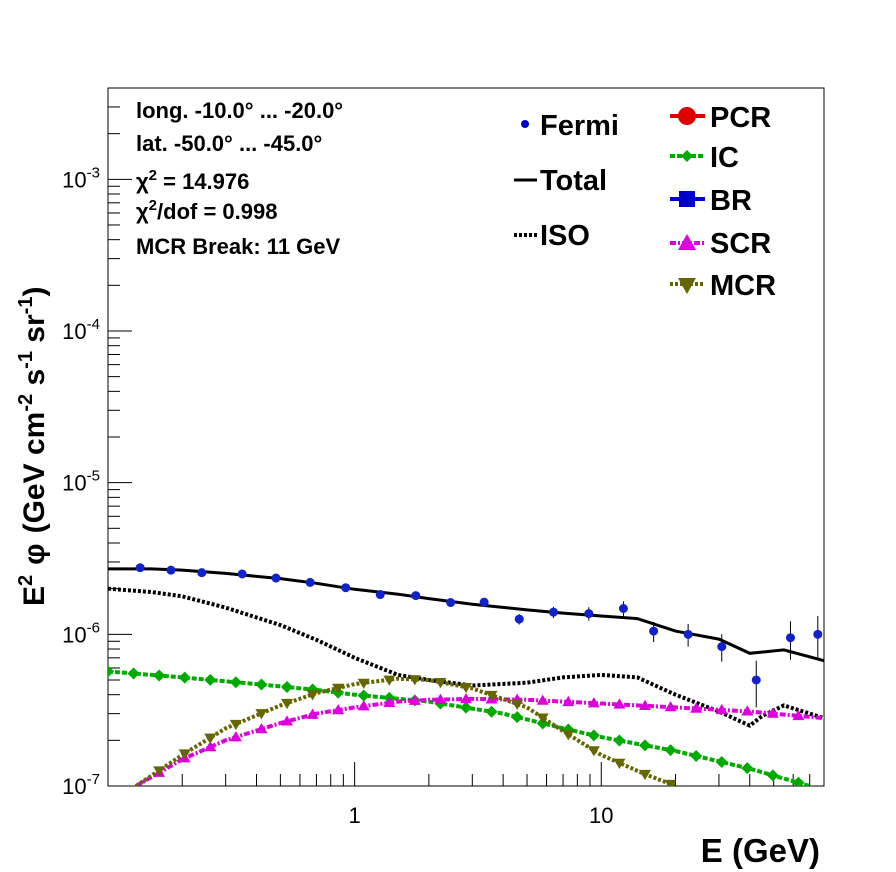 The height and width of the screenshot is (872, 896). Describe the element at coordinates (740, 244) in the screenshot. I see `legend-scr-label: SCR` at that location.